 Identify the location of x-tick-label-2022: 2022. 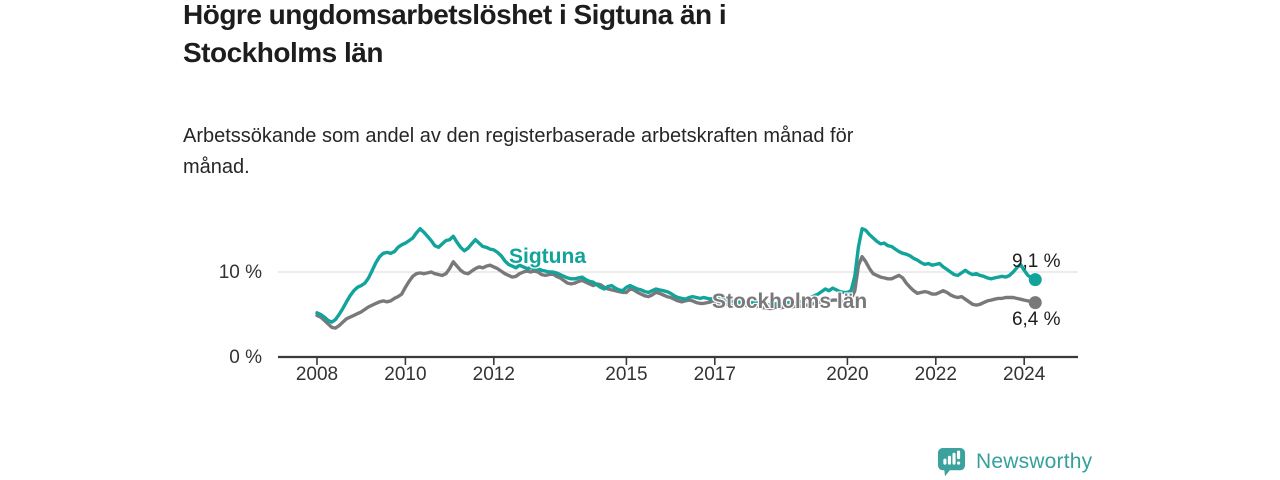
(935, 374).